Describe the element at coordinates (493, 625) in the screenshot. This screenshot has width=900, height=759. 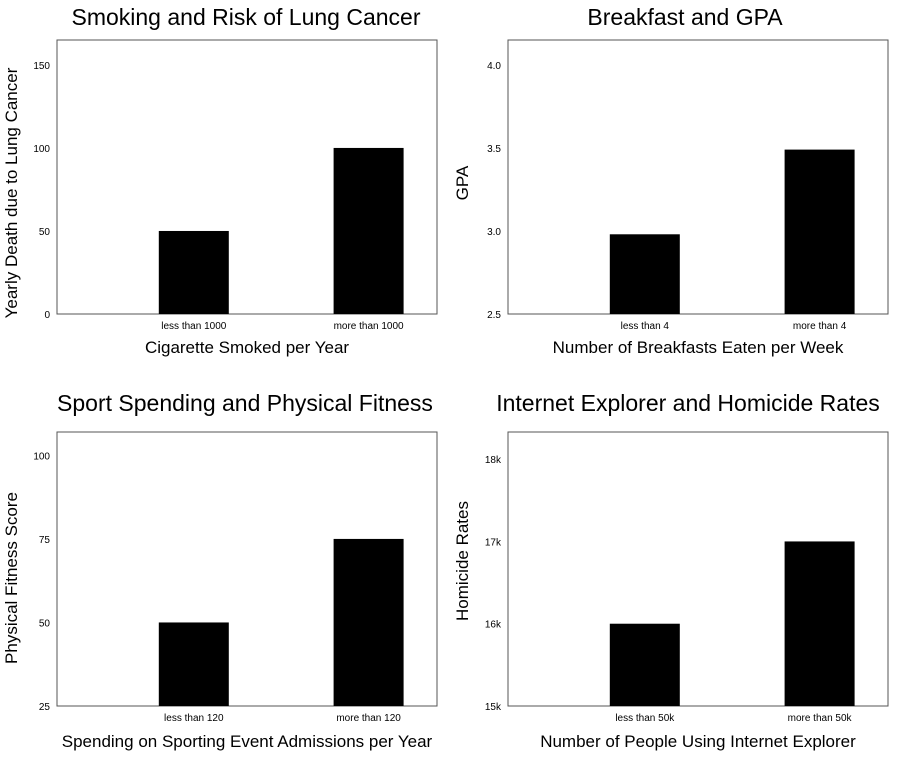
I see `y-tick-label: 16k` at that location.